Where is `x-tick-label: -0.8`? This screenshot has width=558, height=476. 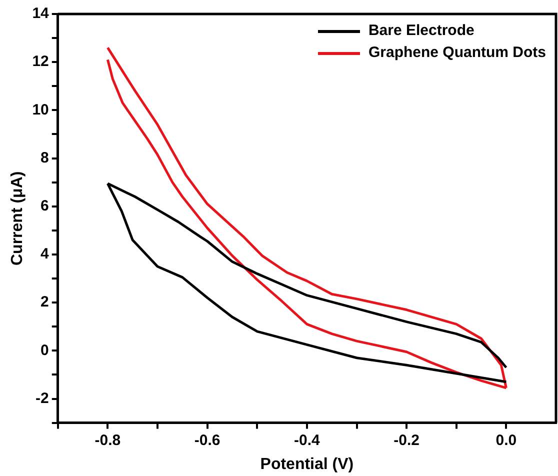
x-tick-label: -0.8 is located at coordinates (107, 440).